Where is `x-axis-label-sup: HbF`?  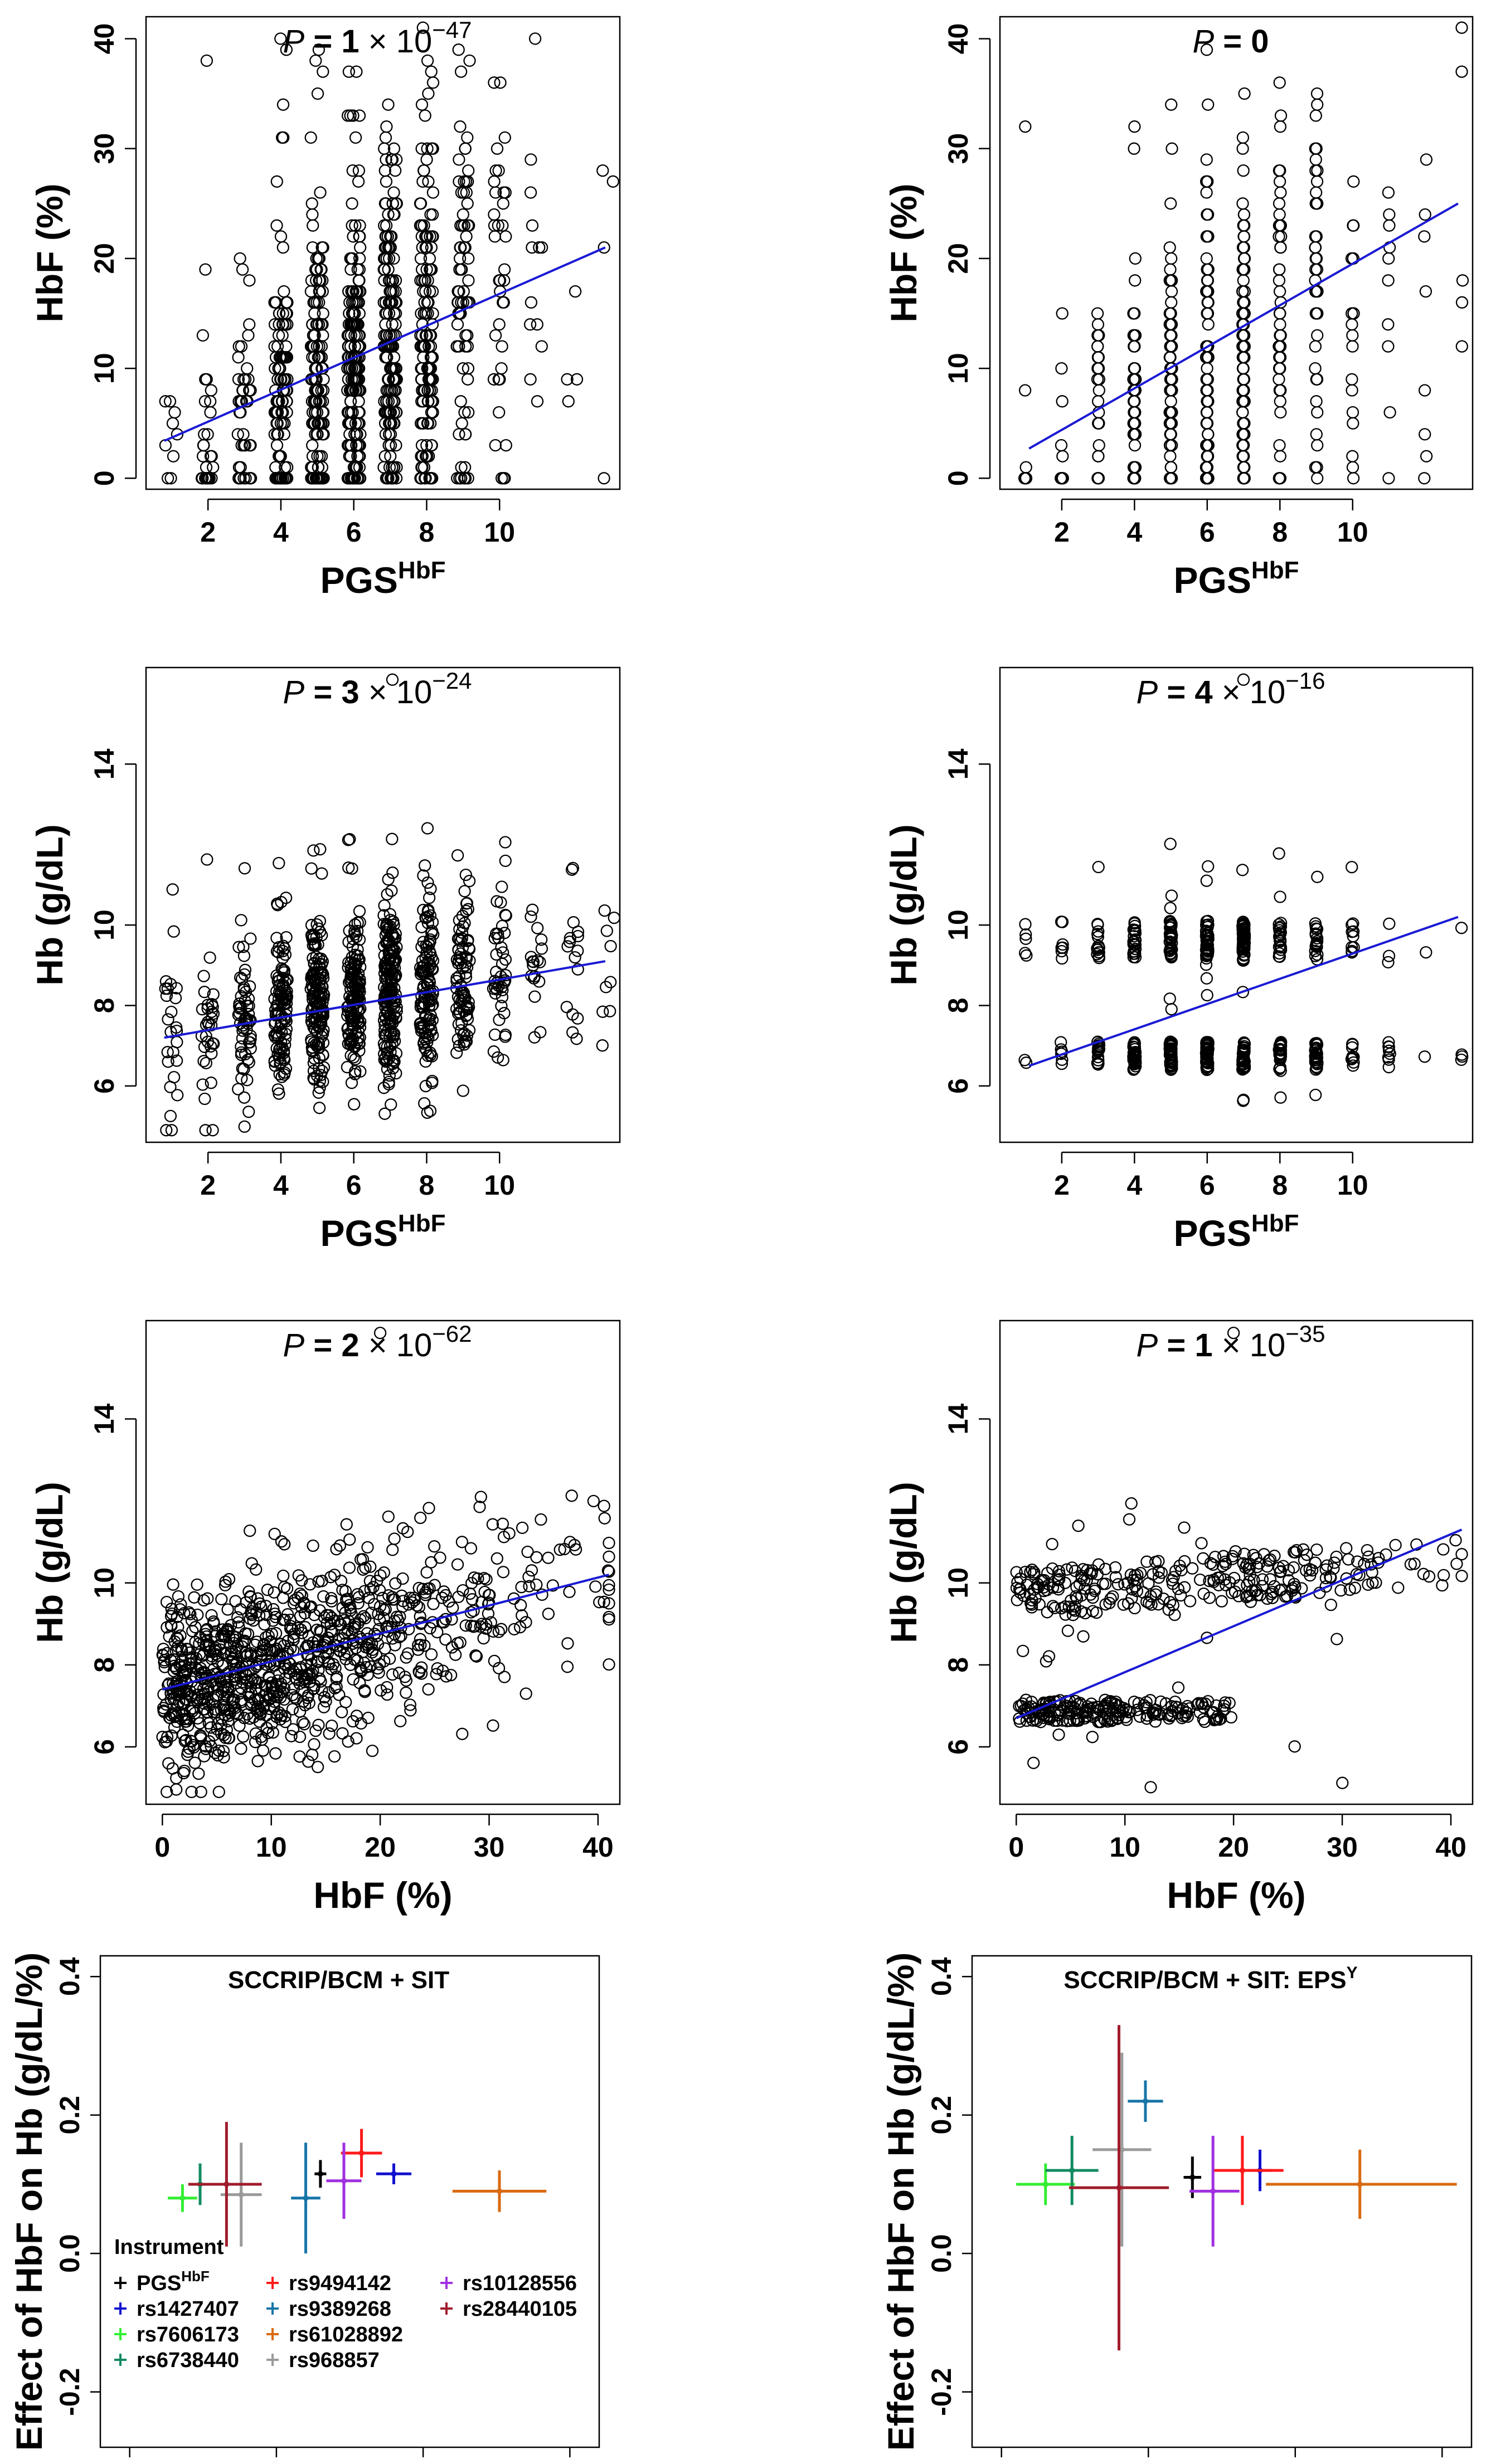
x-axis-label-sup: HbF is located at coordinates (1275, 570).